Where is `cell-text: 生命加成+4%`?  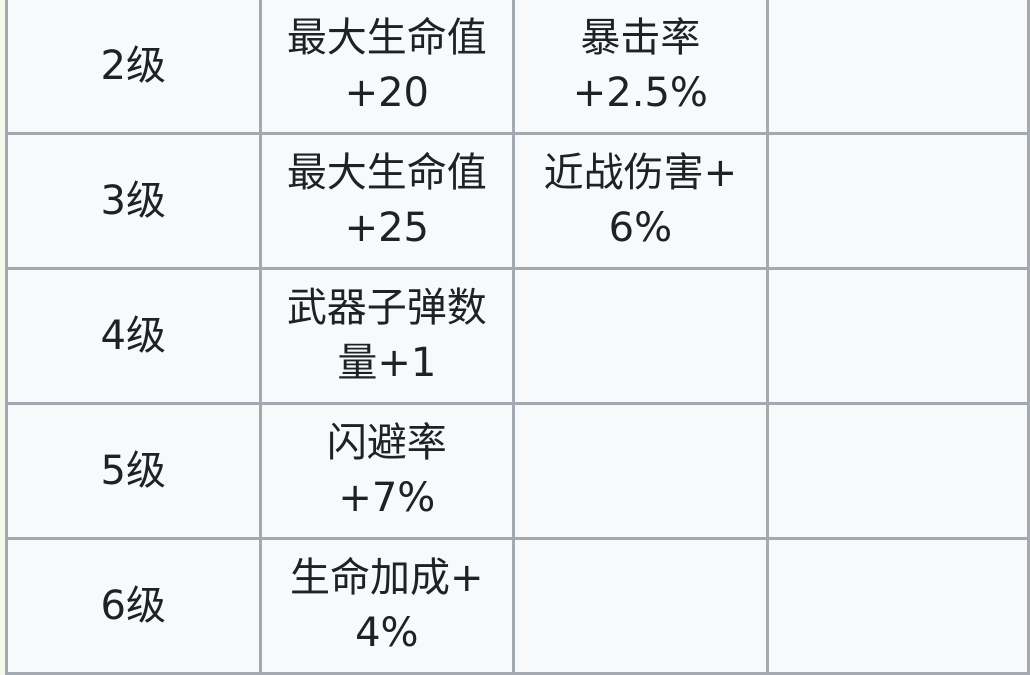
cell-text: 生命加成+4% is located at coordinates (387, 605).